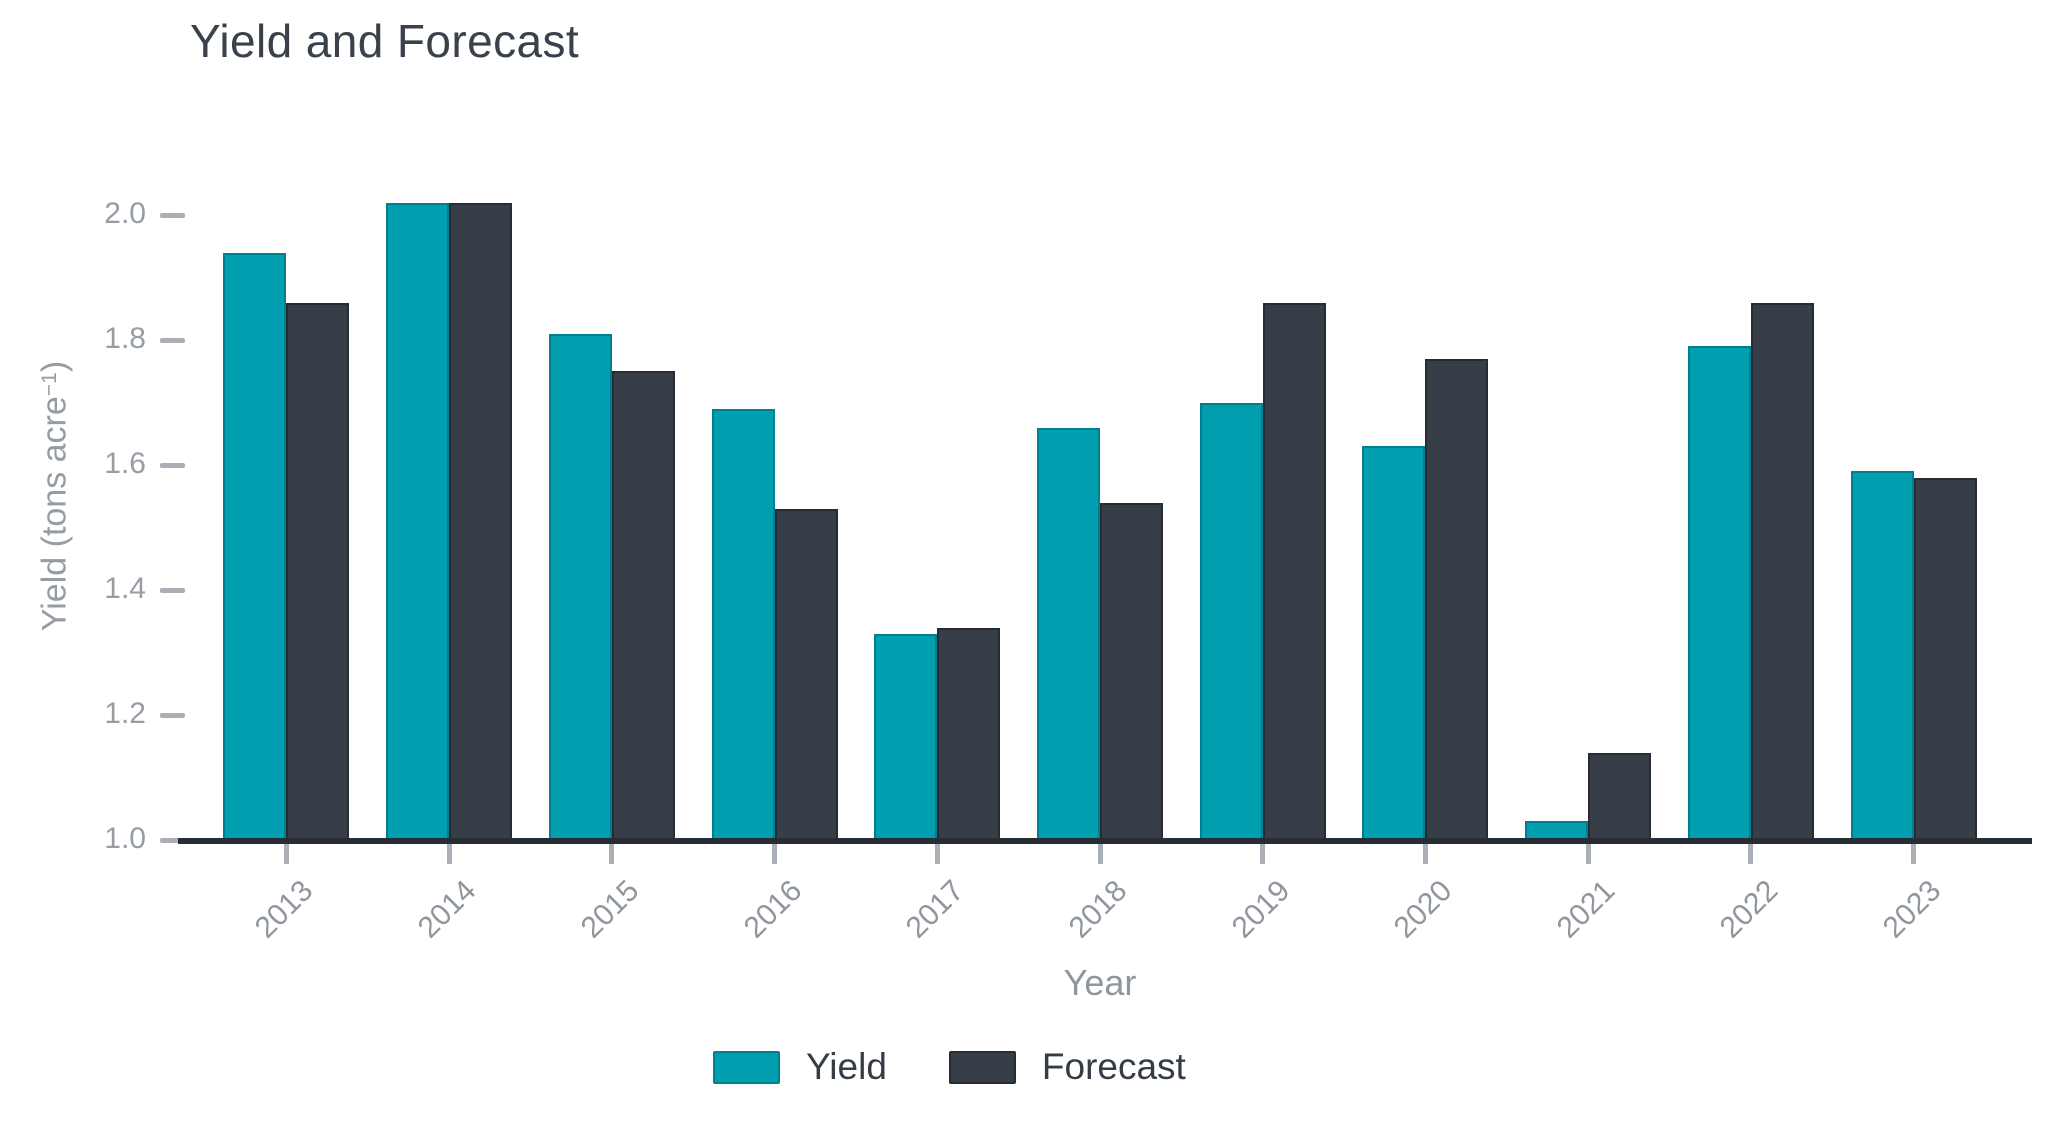 Image resolution: width=2048 pixels, height=1130 pixels. Describe the element at coordinates (743, 624) in the screenshot. I see `bar-yield-2016` at that location.